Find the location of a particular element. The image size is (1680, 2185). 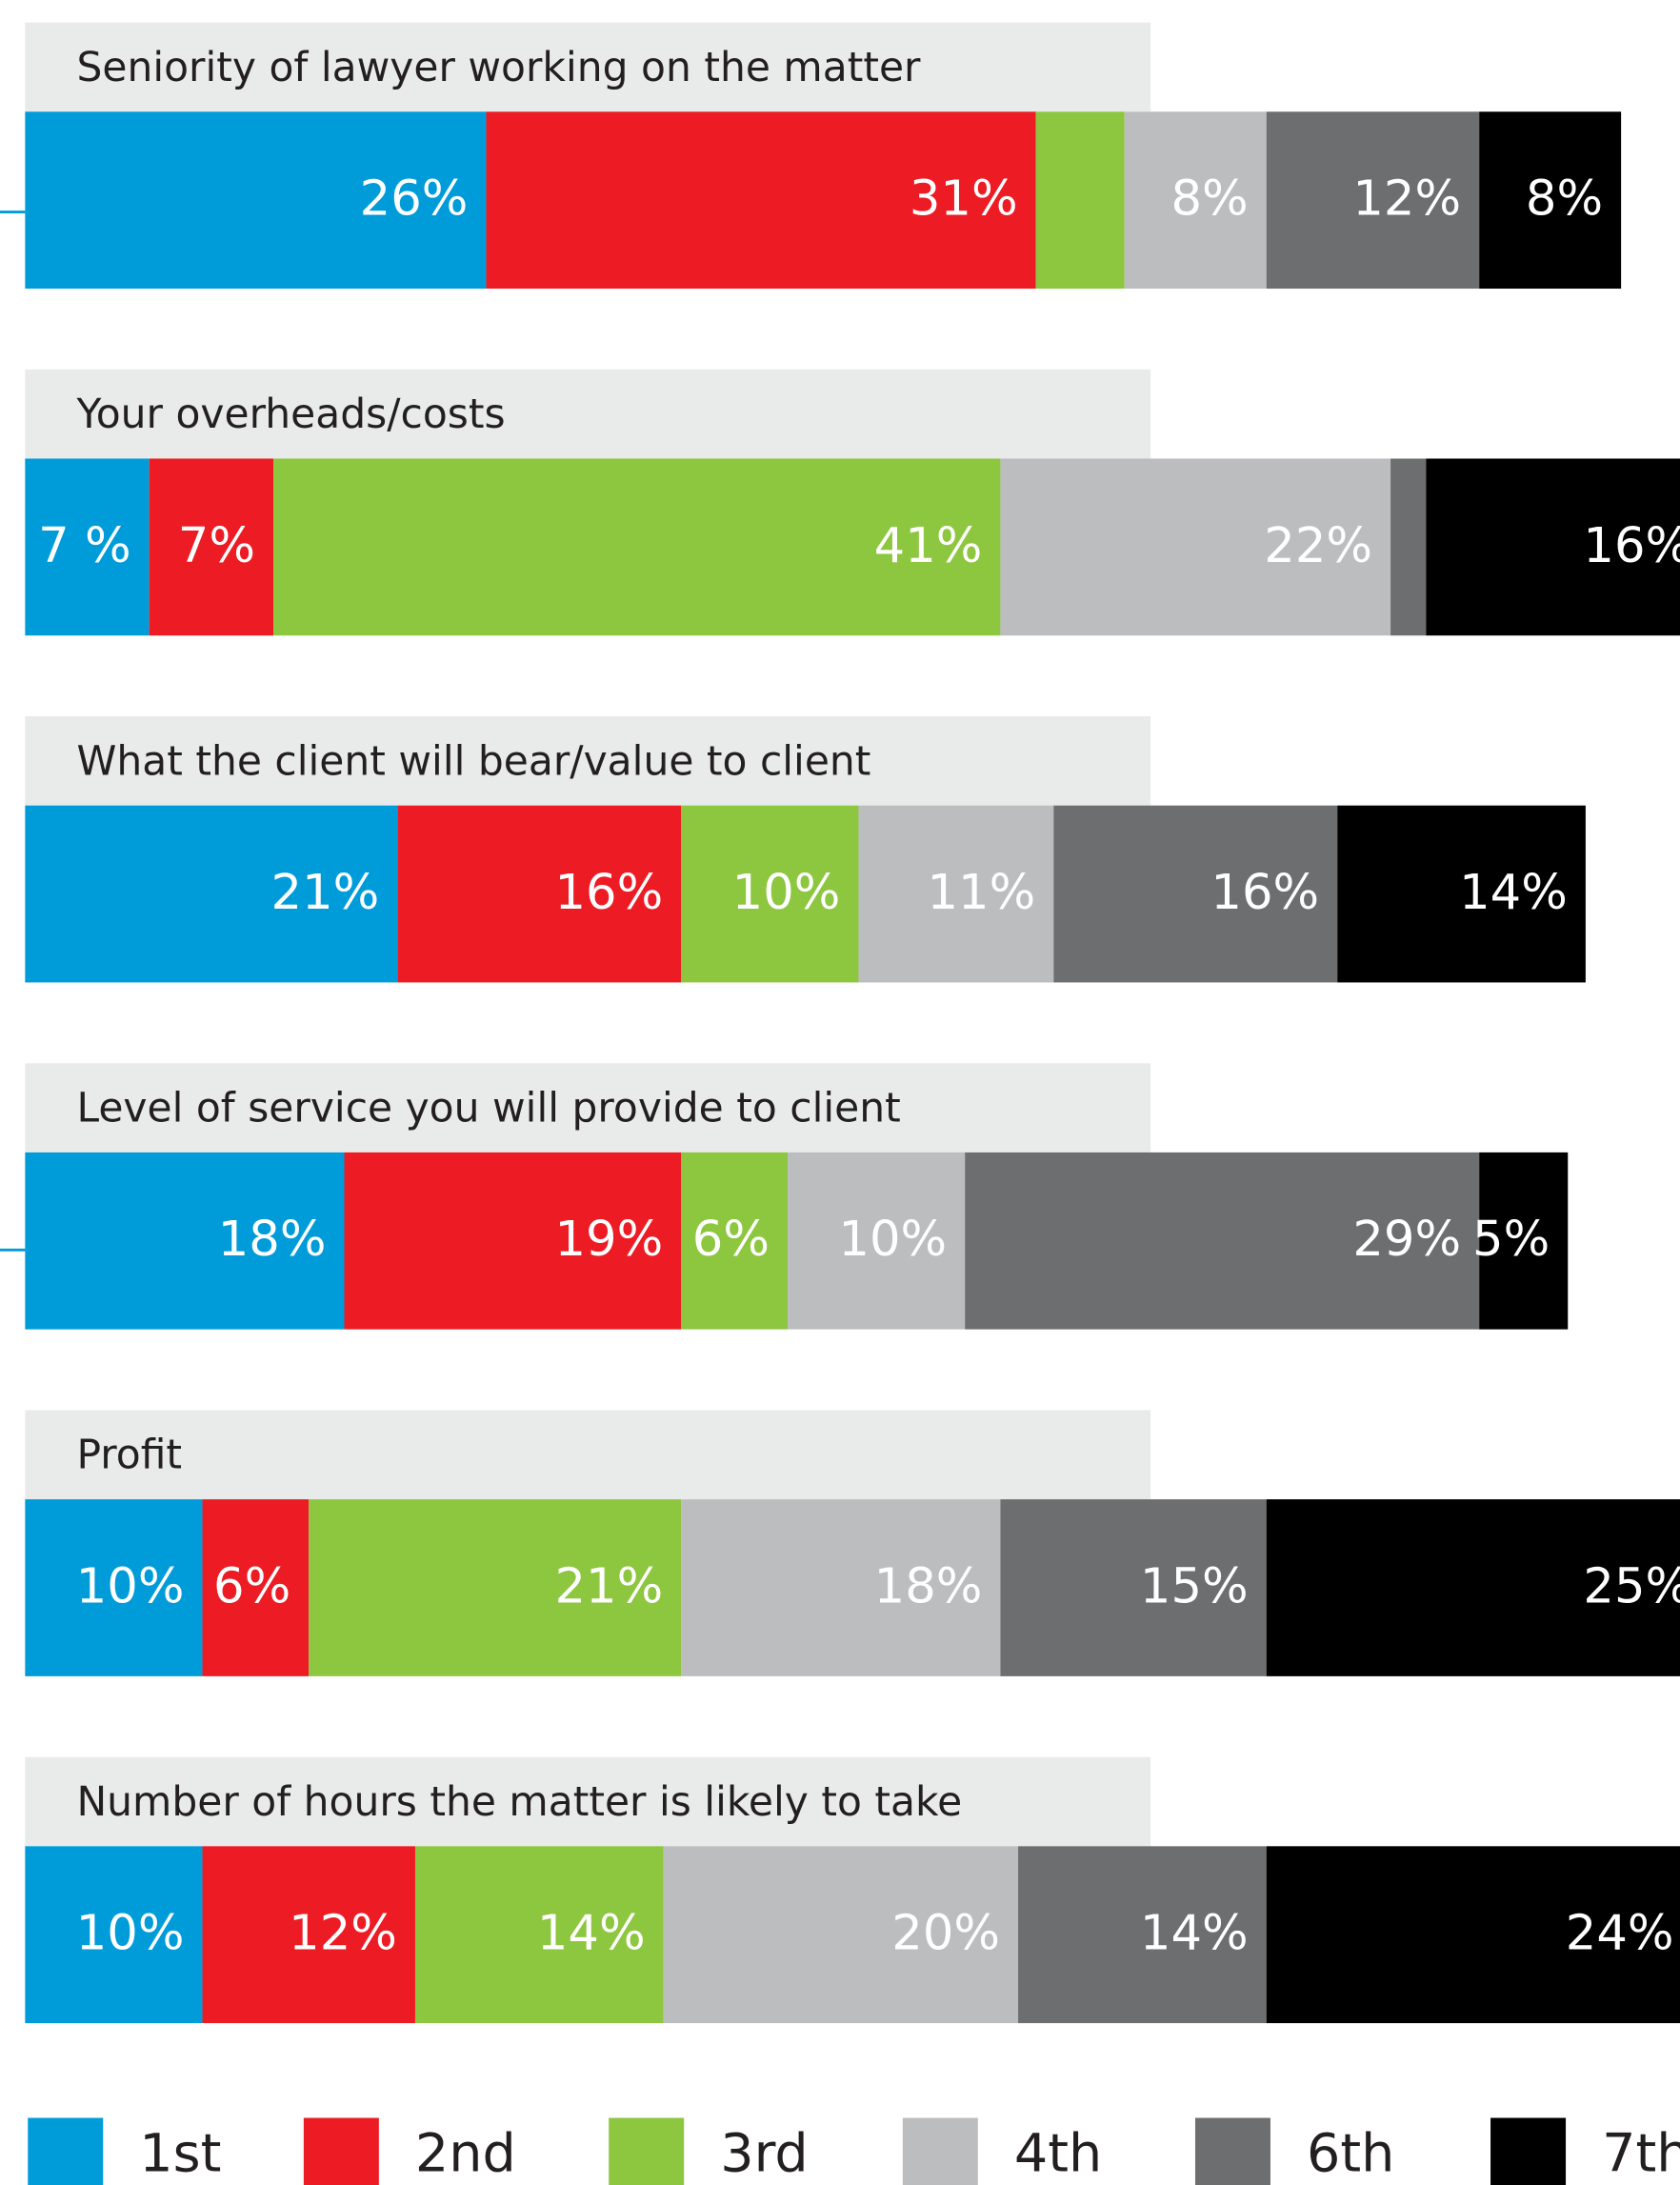

value-label: 7 % is located at coordinates (84, 545).